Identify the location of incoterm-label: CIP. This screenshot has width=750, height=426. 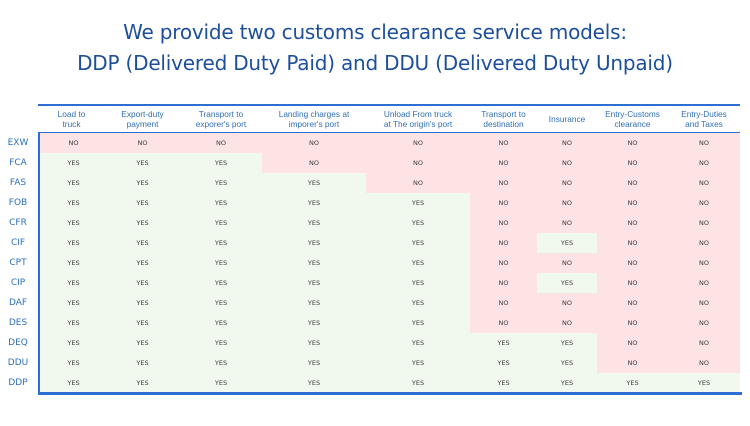
(18, 283).